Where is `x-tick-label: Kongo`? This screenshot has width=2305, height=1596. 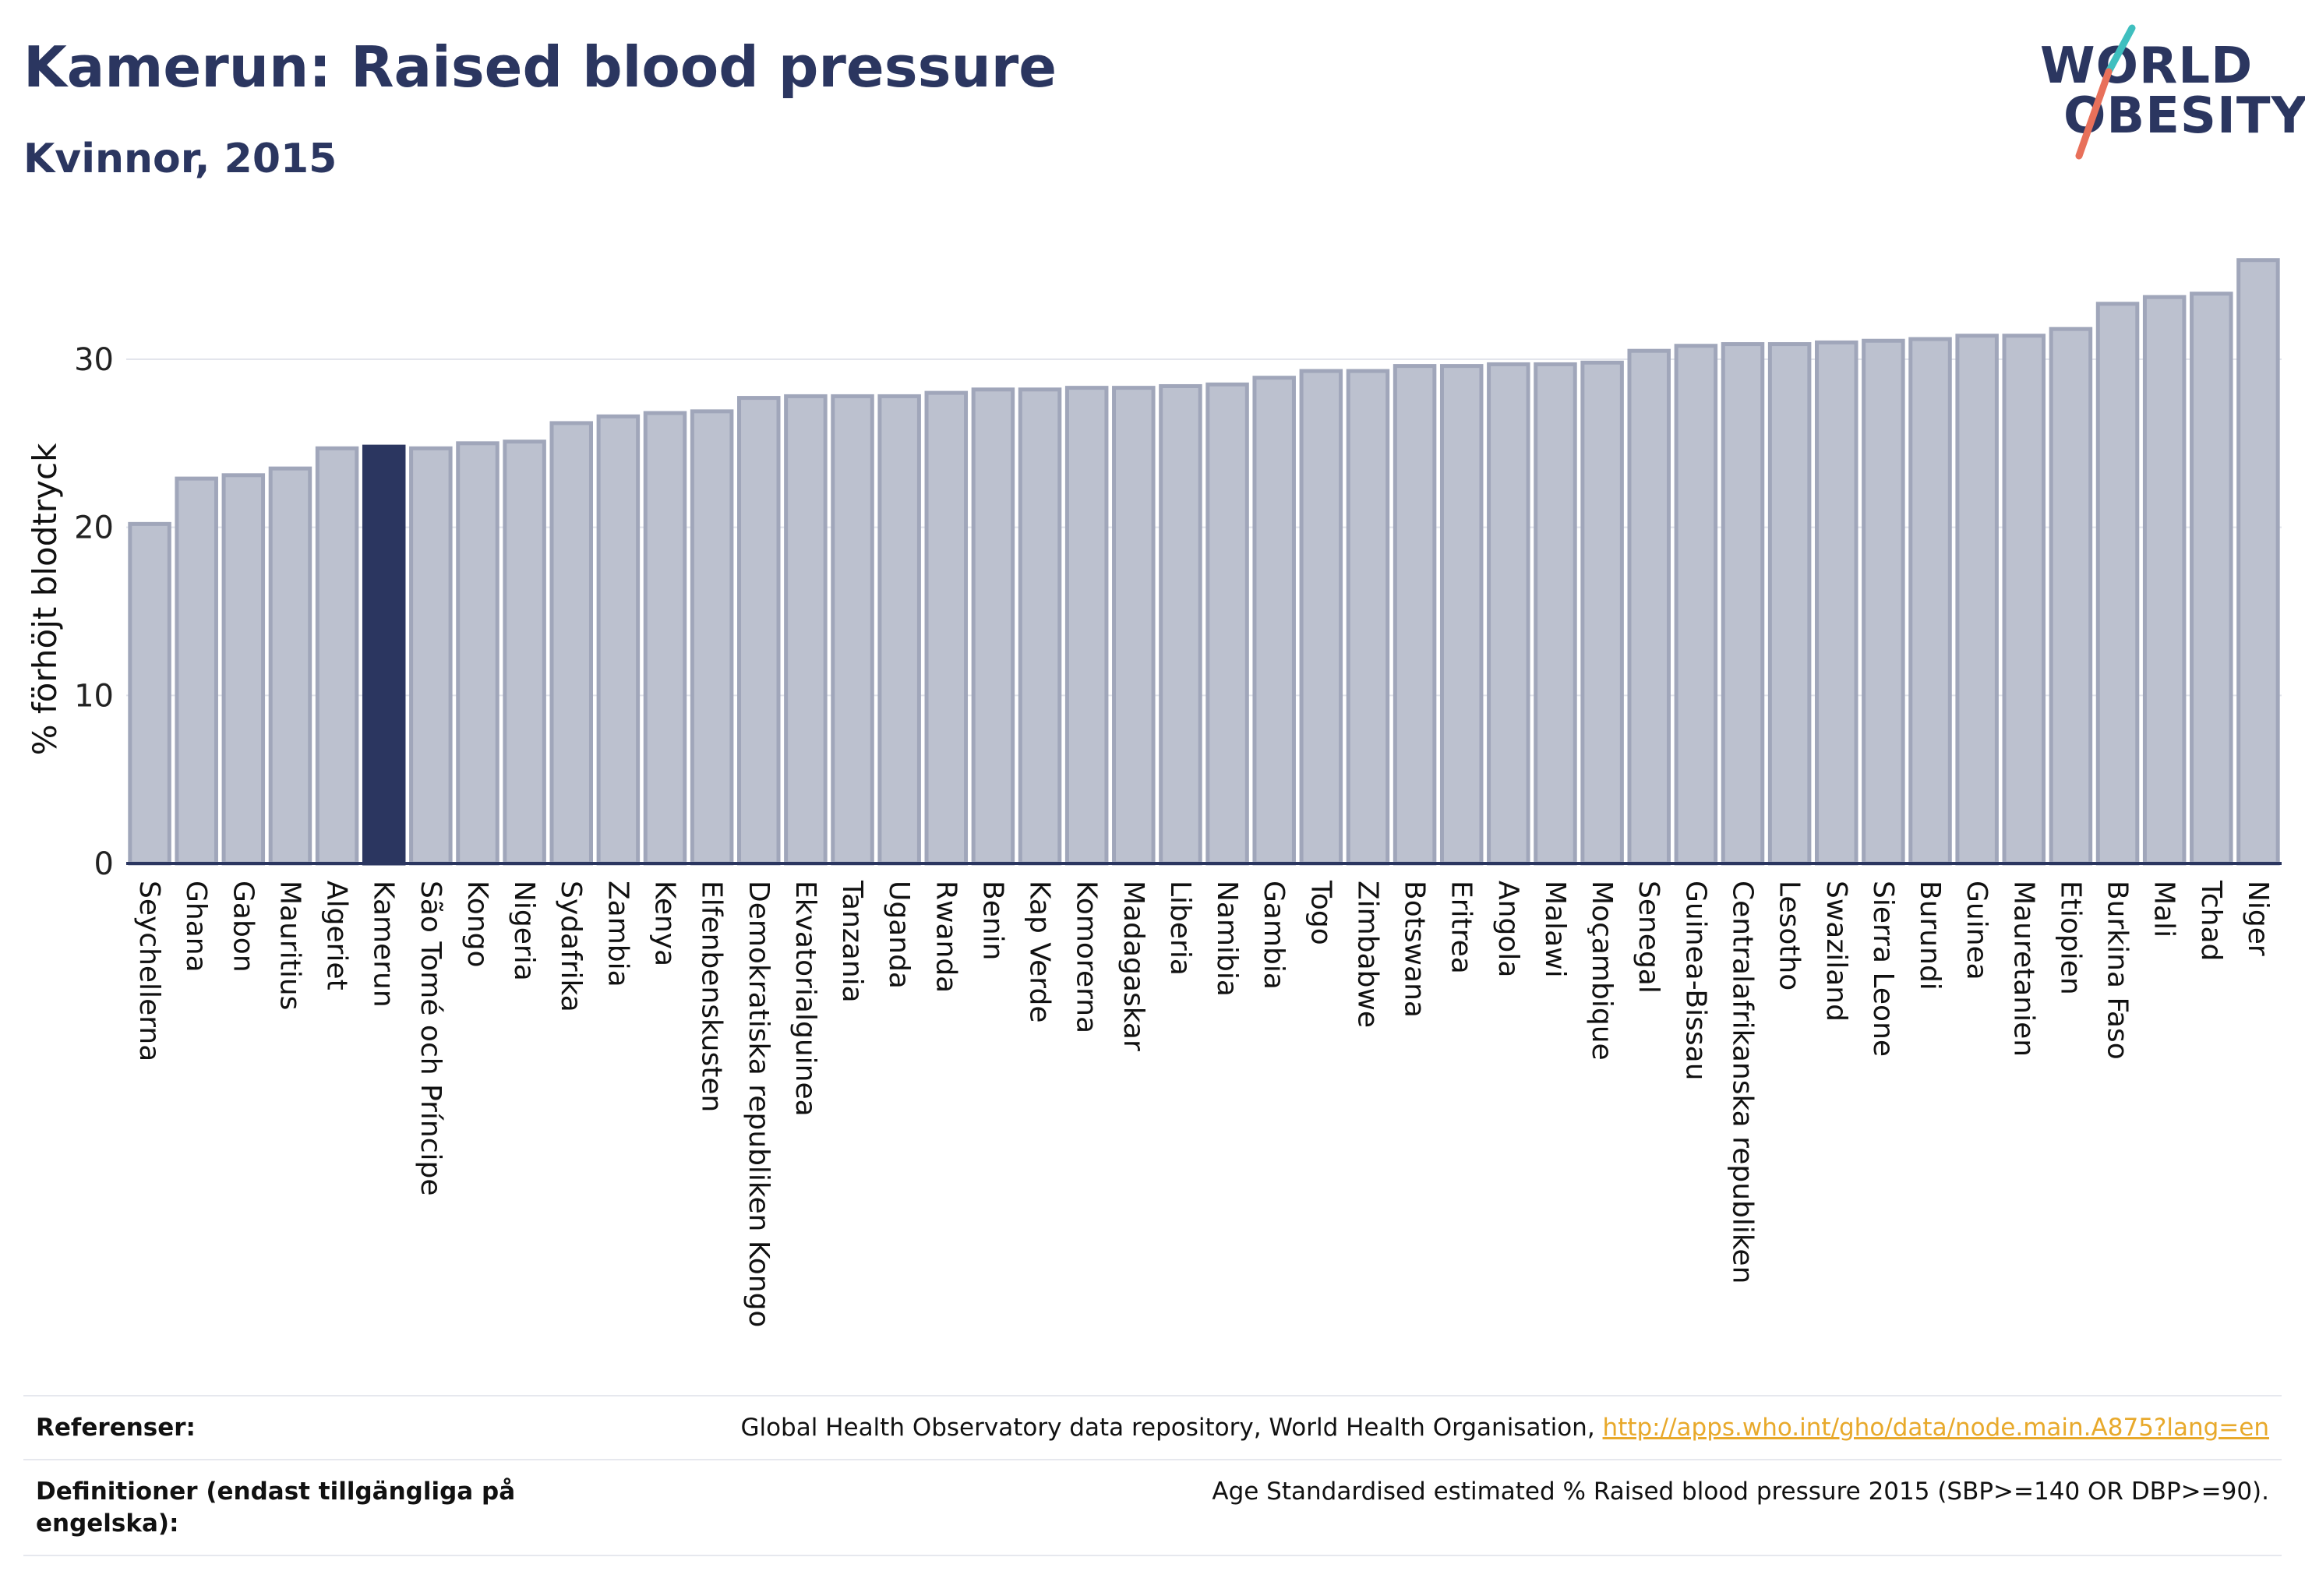 x-tick-label: Kongo is located at coordinates (477, 924).